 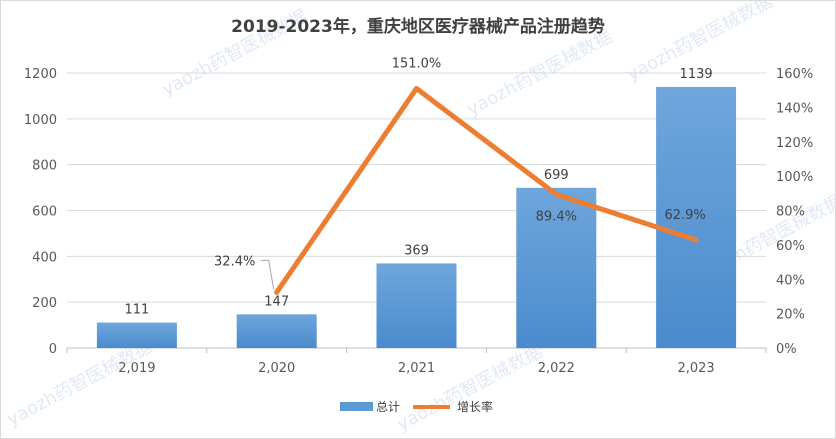 What do you see at coordinates (794, 143) in the screenshot?
I see `y-right-tick-label: 120%` at bounding box center [794, 143].